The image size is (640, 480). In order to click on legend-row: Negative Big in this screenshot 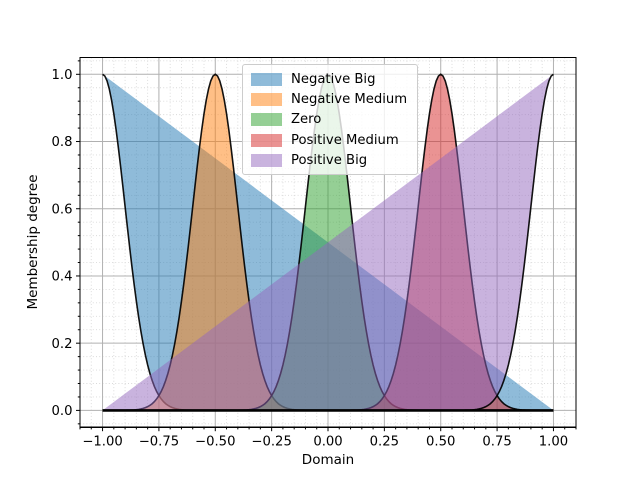, I will do `click(330, 79)`.